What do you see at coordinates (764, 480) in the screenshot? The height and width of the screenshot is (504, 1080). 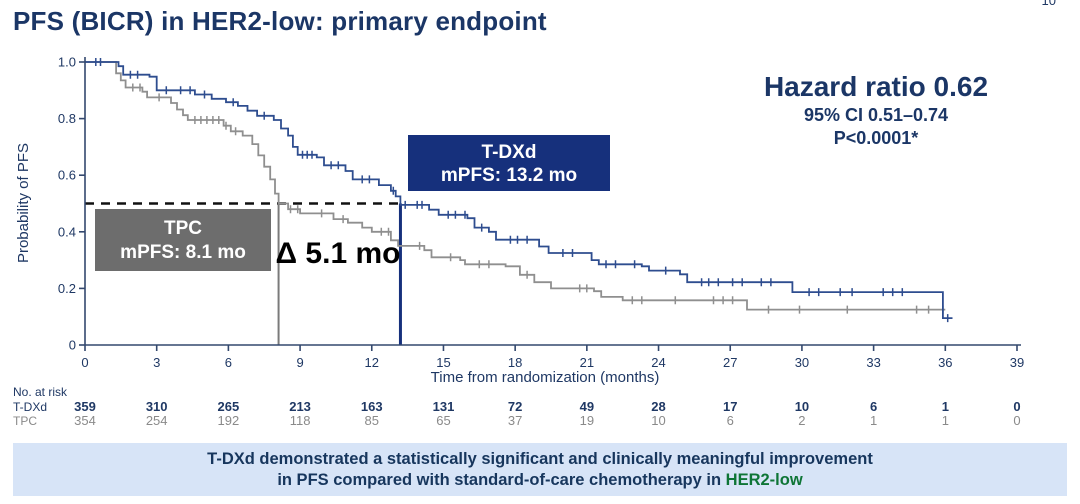 I see `banner-her2low-highlight: HER2-low` at bounding box center [764, 480].